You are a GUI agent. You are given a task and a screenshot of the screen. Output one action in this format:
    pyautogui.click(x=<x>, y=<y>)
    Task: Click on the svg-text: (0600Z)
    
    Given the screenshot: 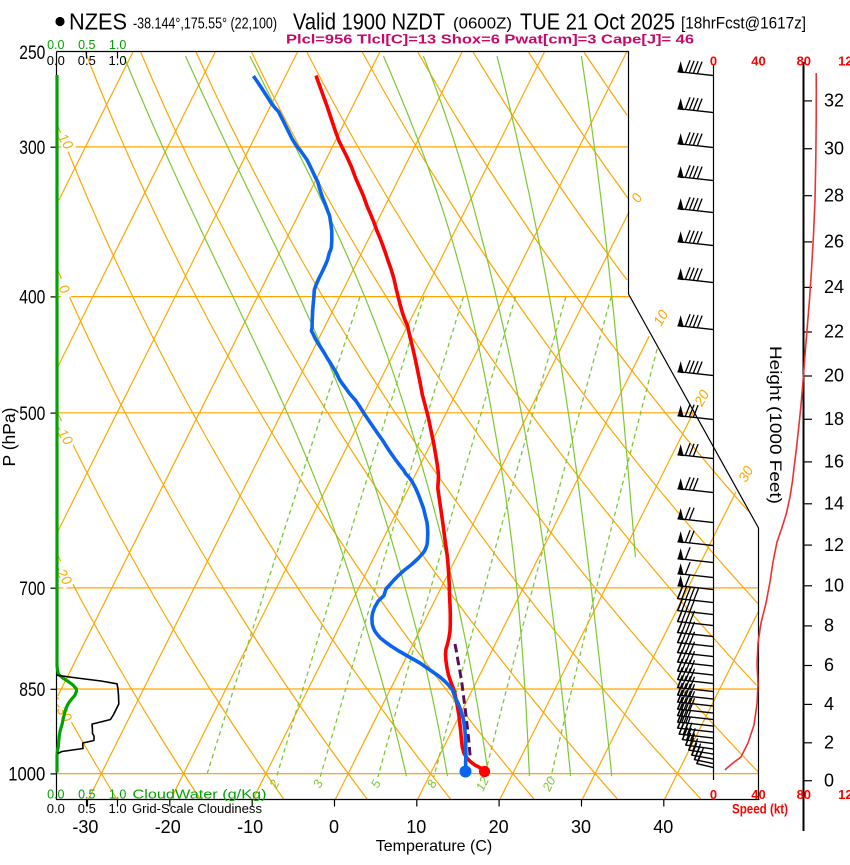 What is the action you would take?
    pyautogui.click(x=482, y=24)
    